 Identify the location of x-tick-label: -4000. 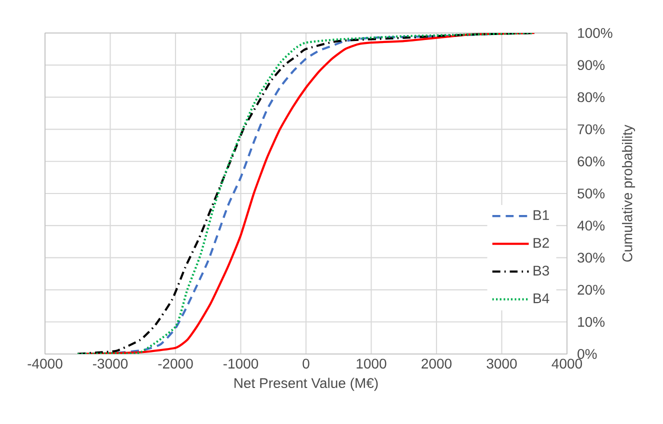
(45, 363).